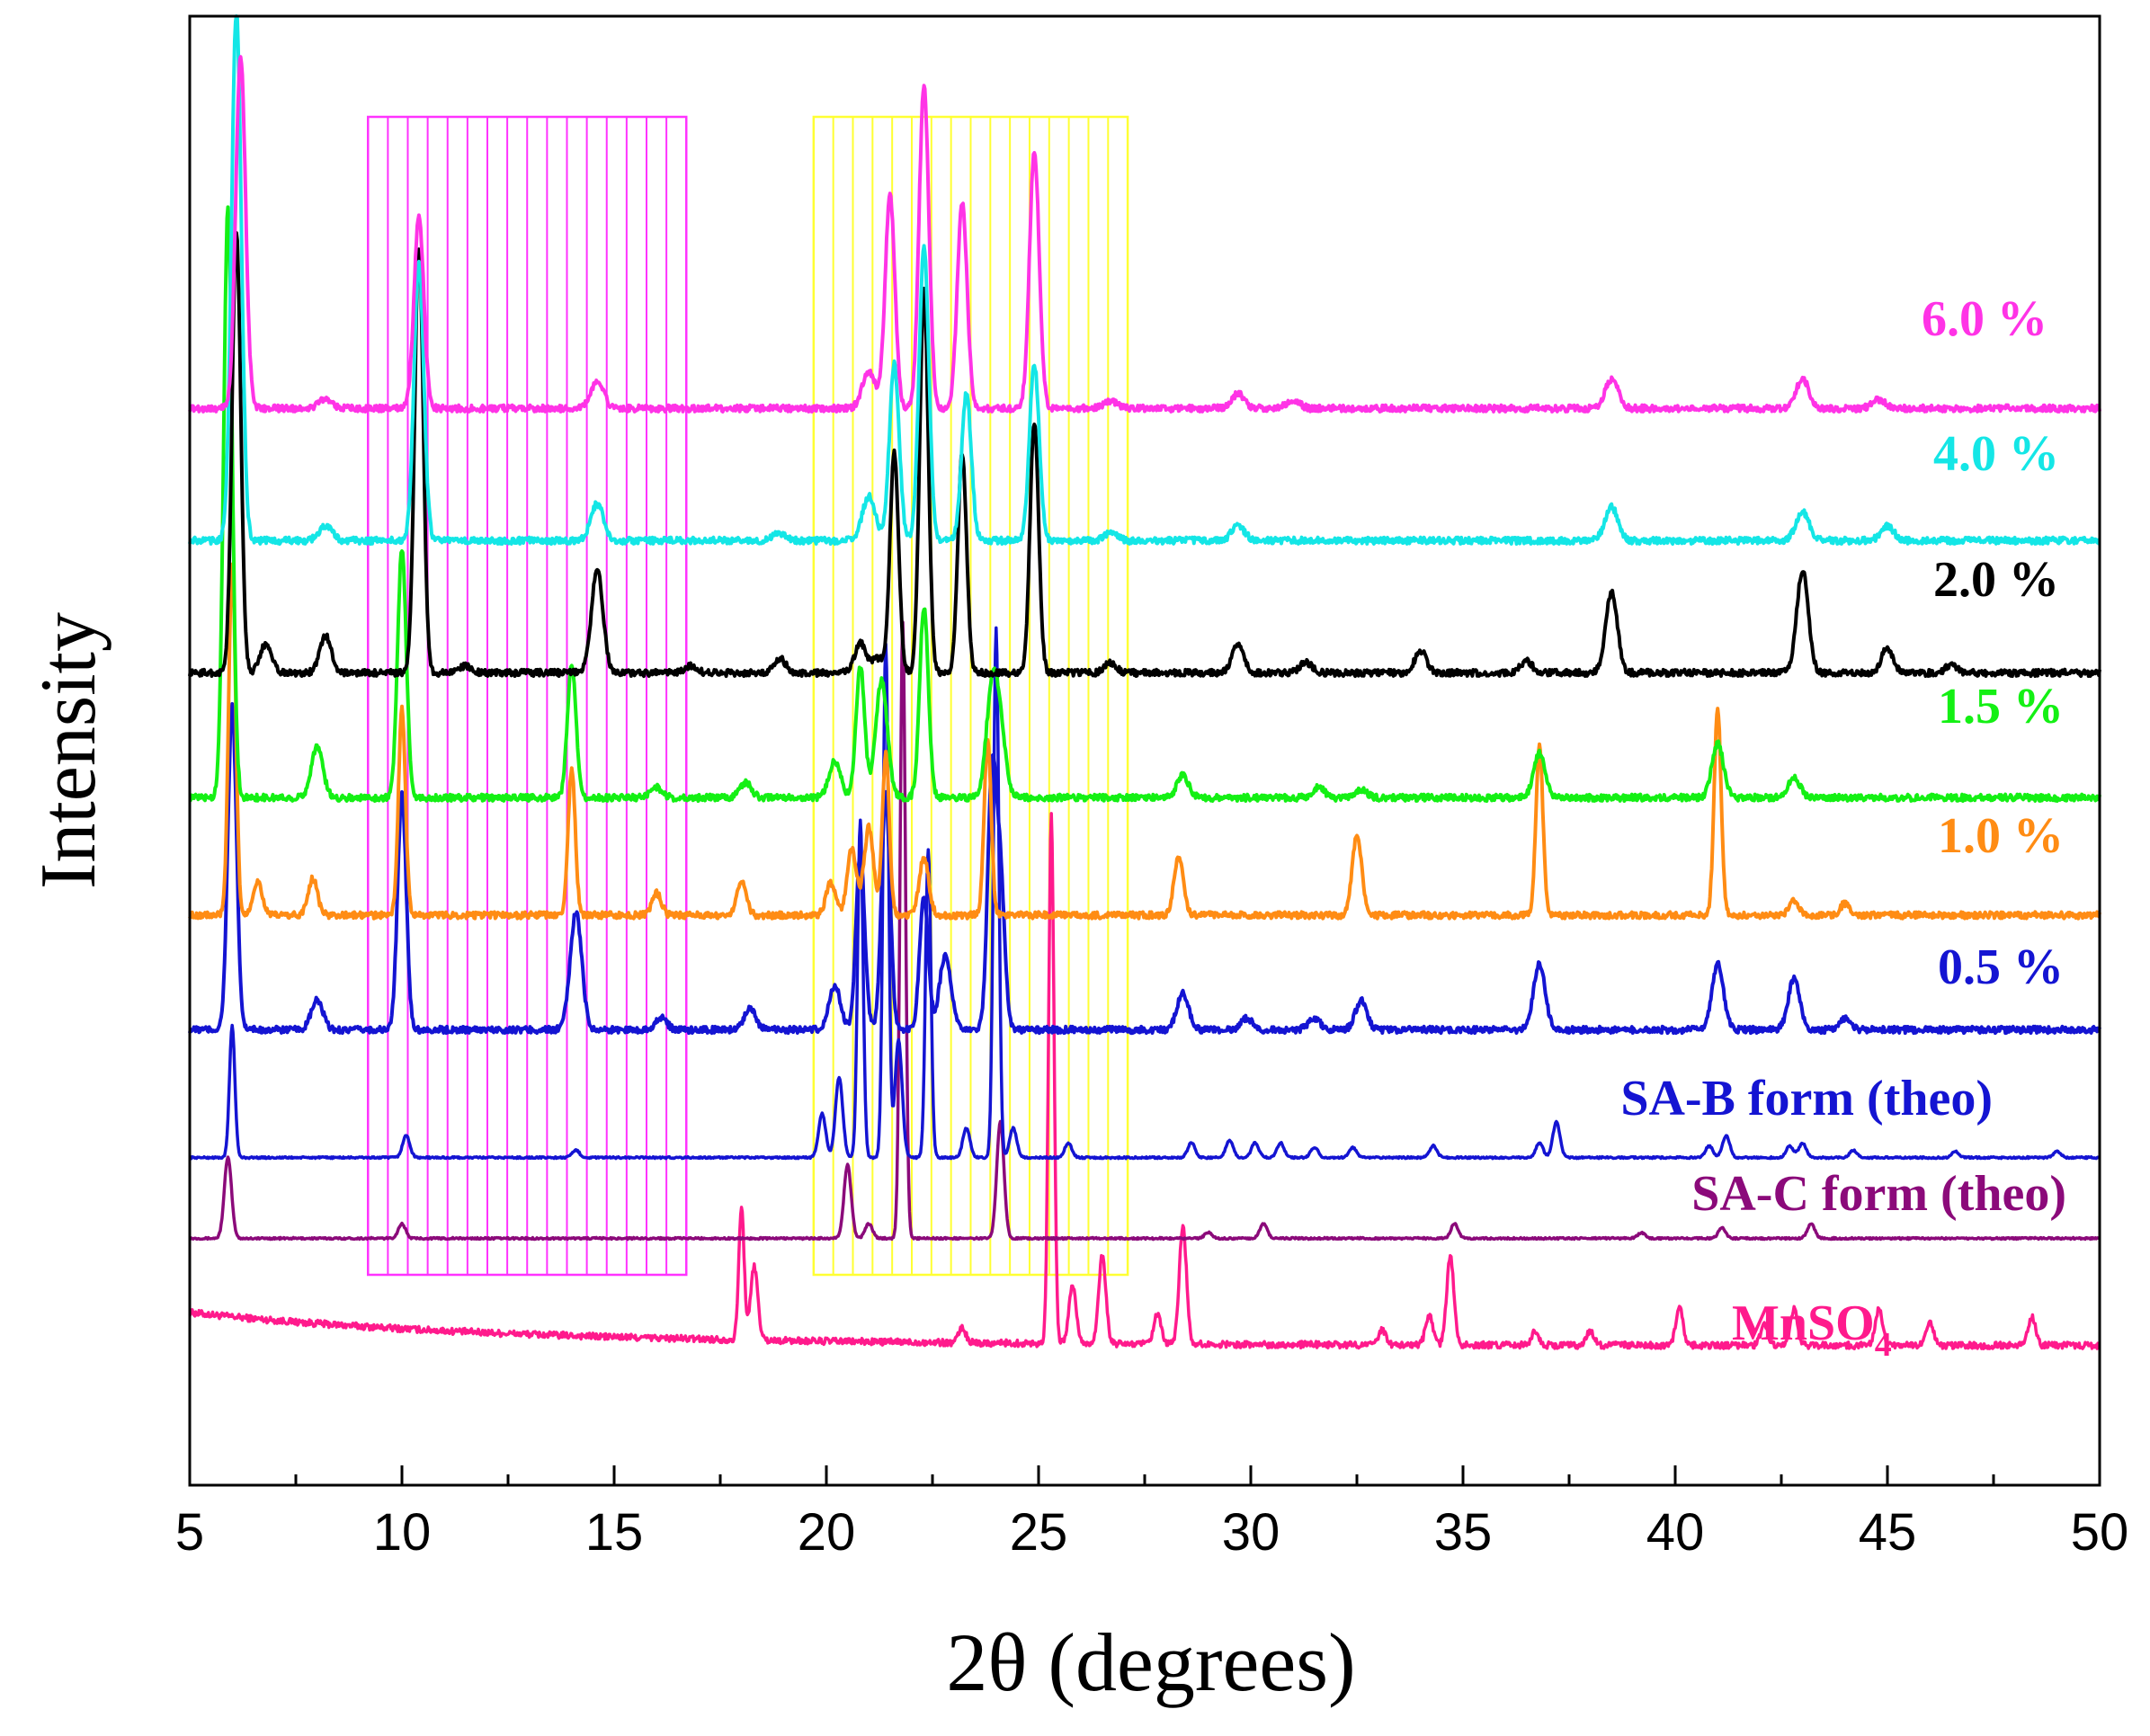 The width and height of the screenshot is (2150, 1736). What do you see at coordinates (1996, 580) in the screenshot?
I see `series-label-6: 2.0 %` at bounding box center [1996, 580].